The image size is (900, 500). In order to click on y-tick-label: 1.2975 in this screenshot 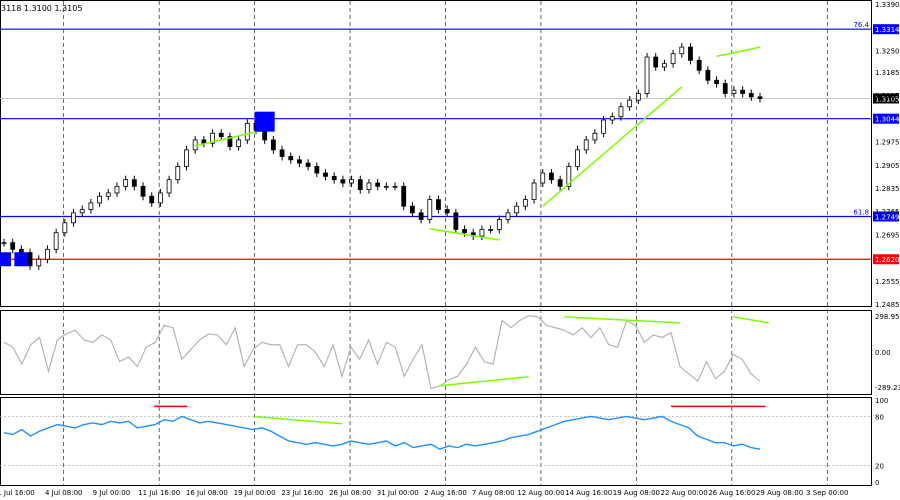, I will do `click(887, 143)`.